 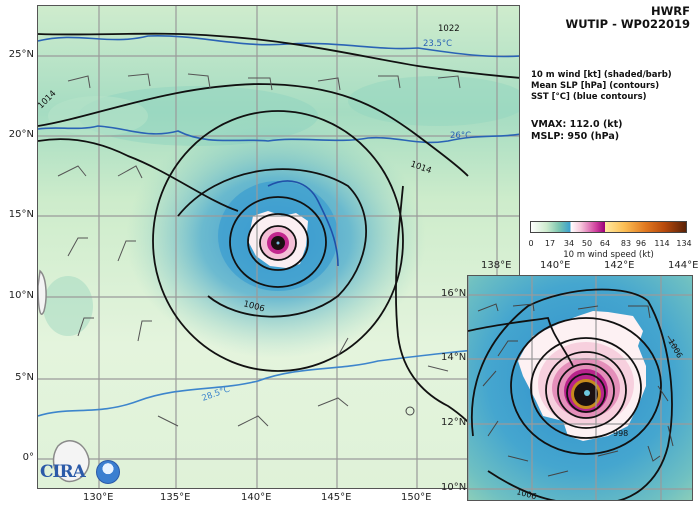 What do you see at coordinates (683, 265) in the screenshot?
I see `inset-x-tick: 144°E` at bounding box center [683, 265].